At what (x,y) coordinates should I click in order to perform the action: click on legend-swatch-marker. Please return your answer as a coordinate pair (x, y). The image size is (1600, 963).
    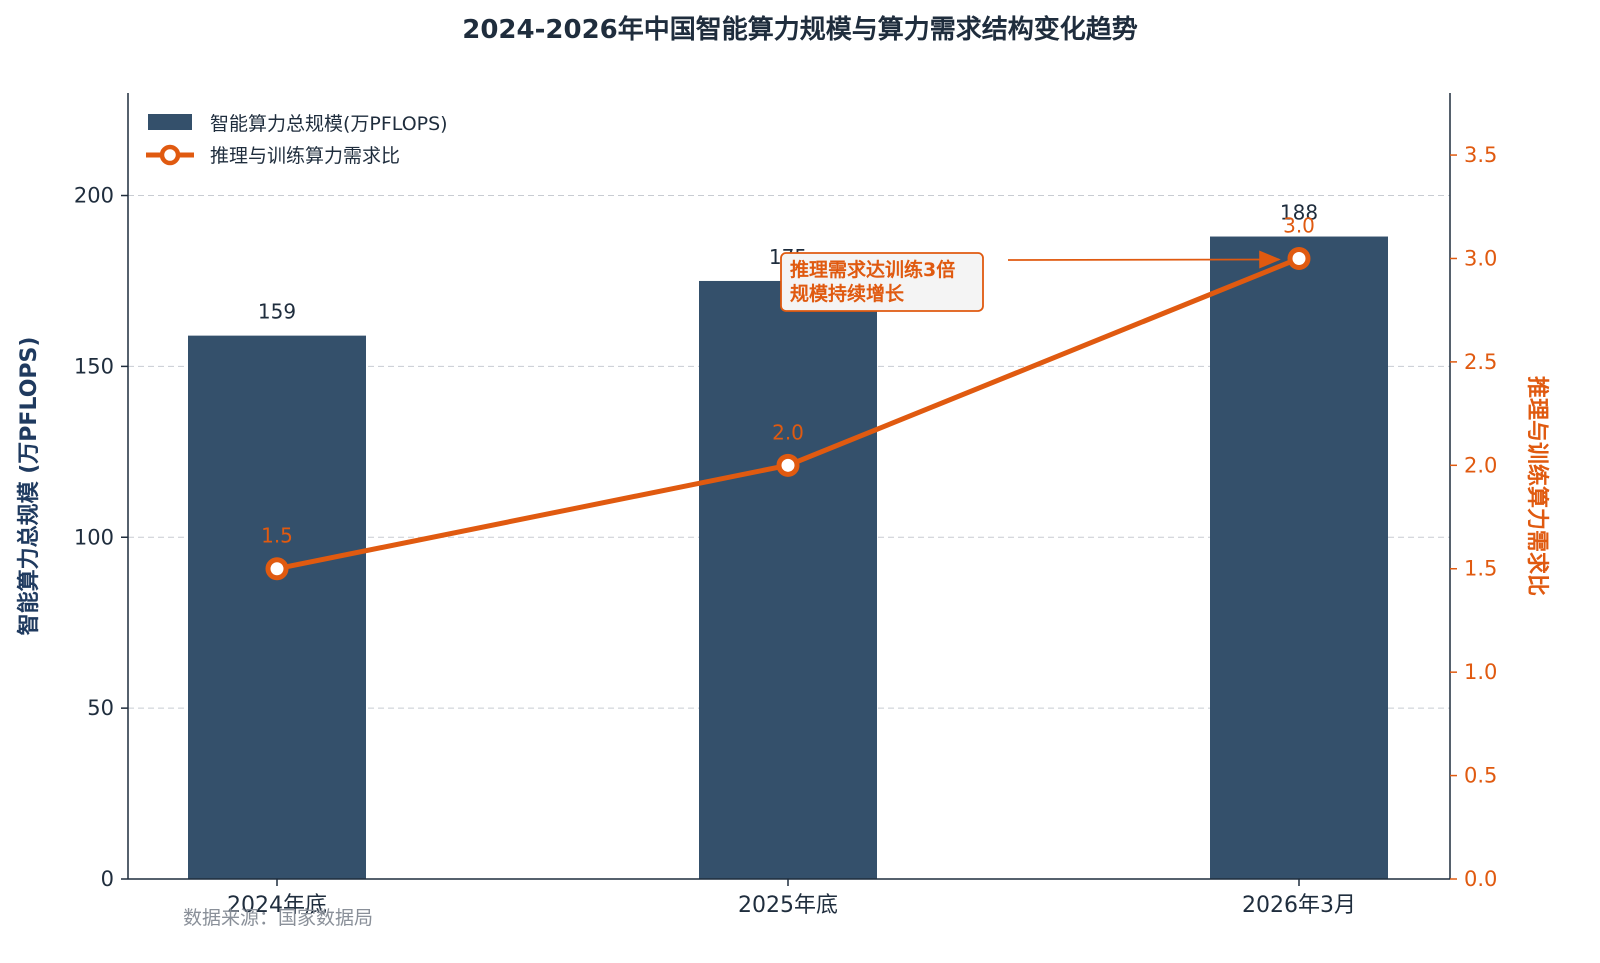
    Looking at the image, I should click on (170, 155).